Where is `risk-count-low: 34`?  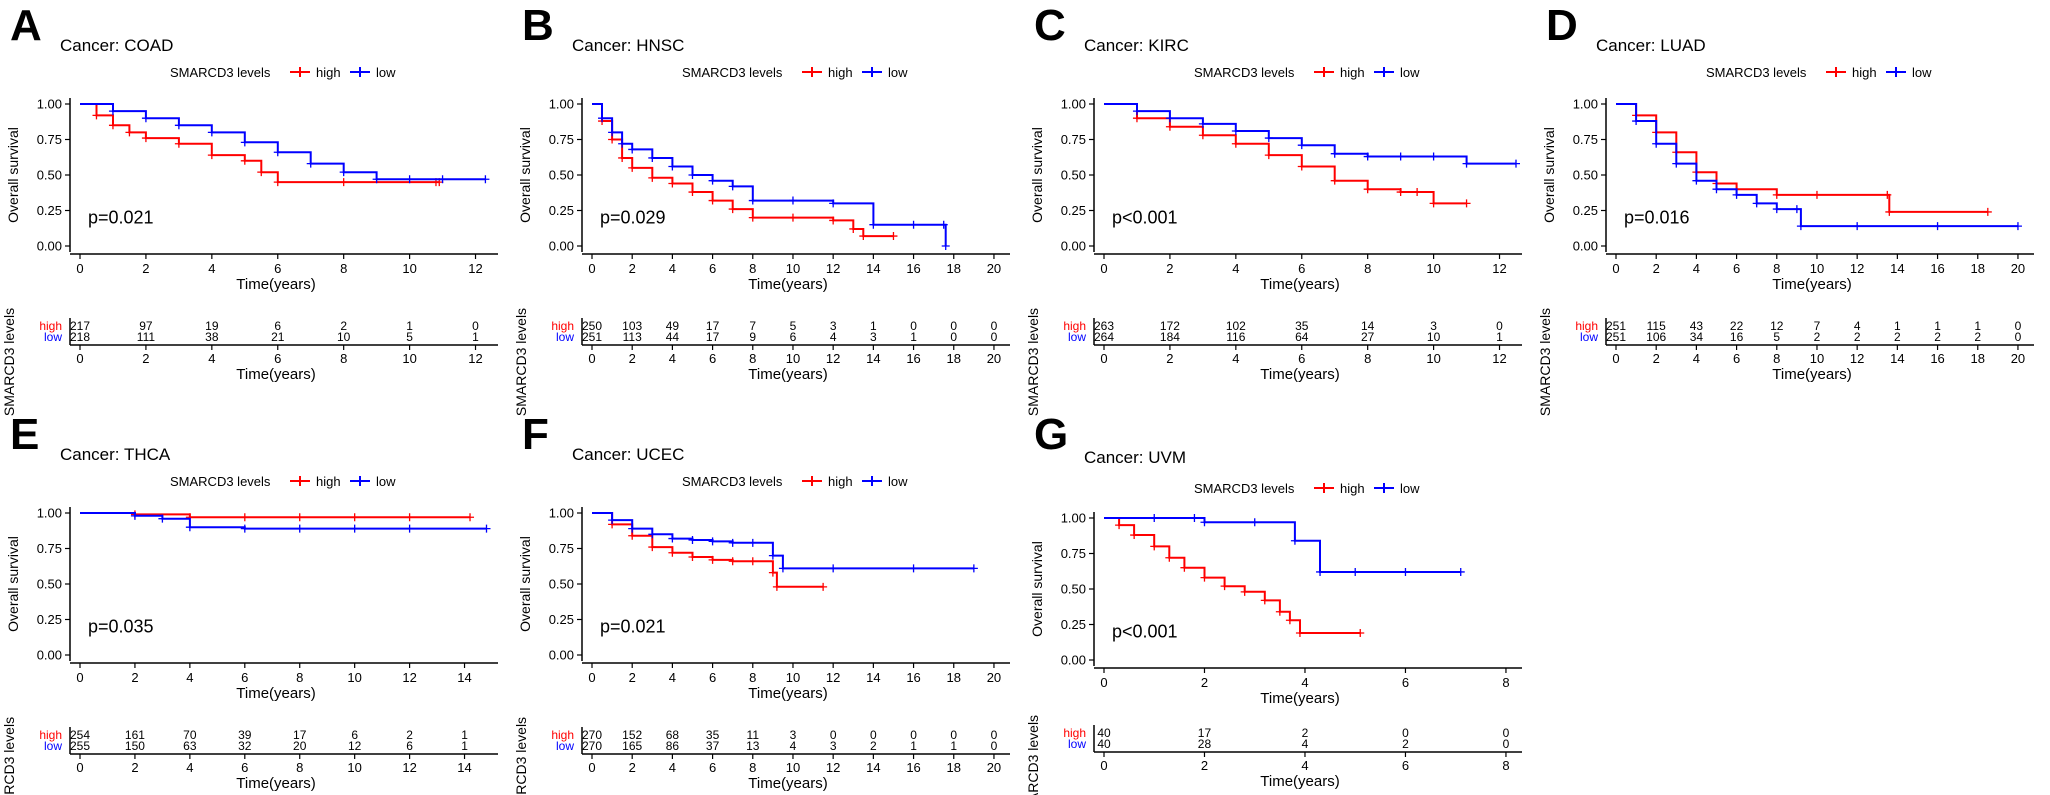
risk-count-low: 34 is located at coordinates (1697, 337).